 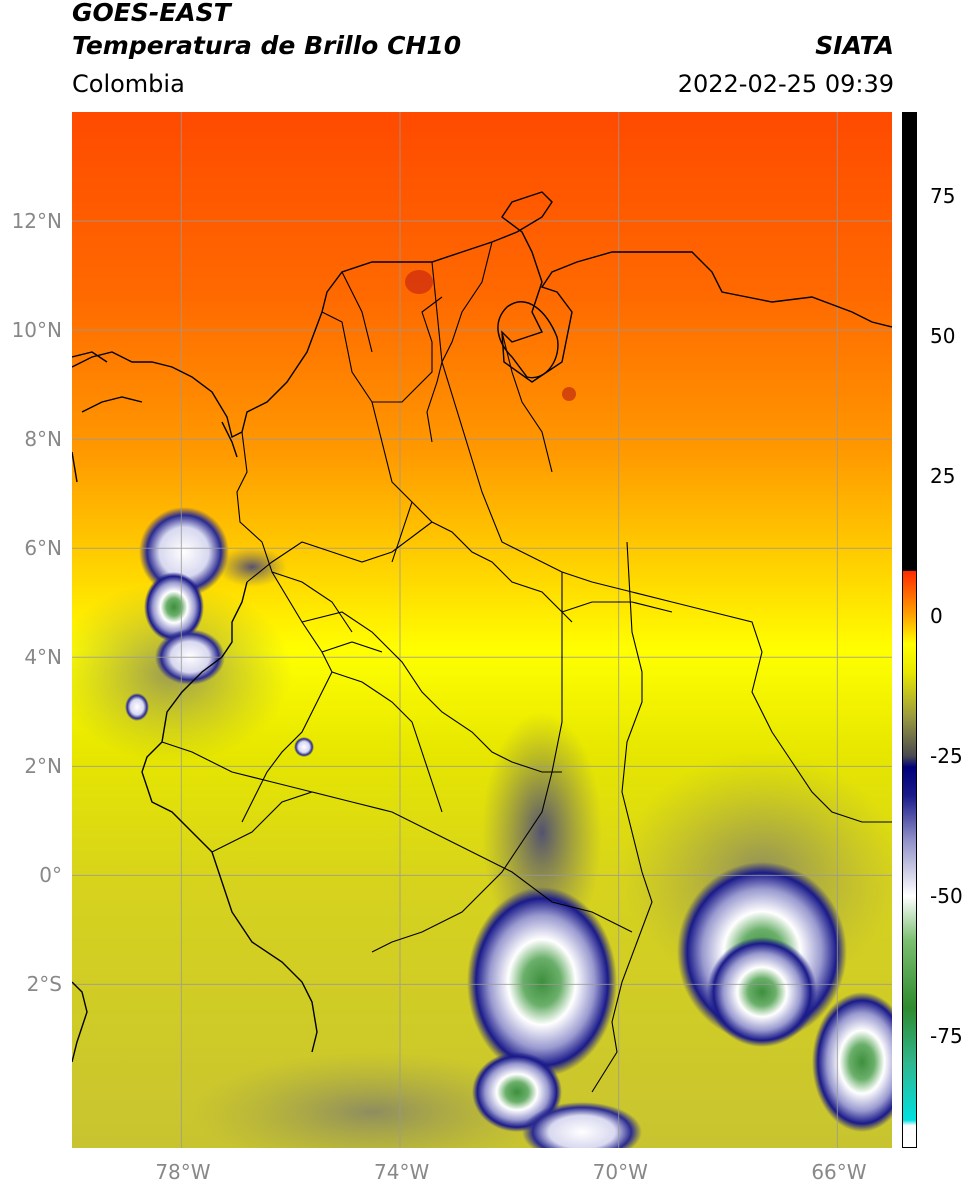 What do you see at coordinates (43, 766) in the screenshot?
I see `lat-label: 2°N` at bounding box center [43, 766].